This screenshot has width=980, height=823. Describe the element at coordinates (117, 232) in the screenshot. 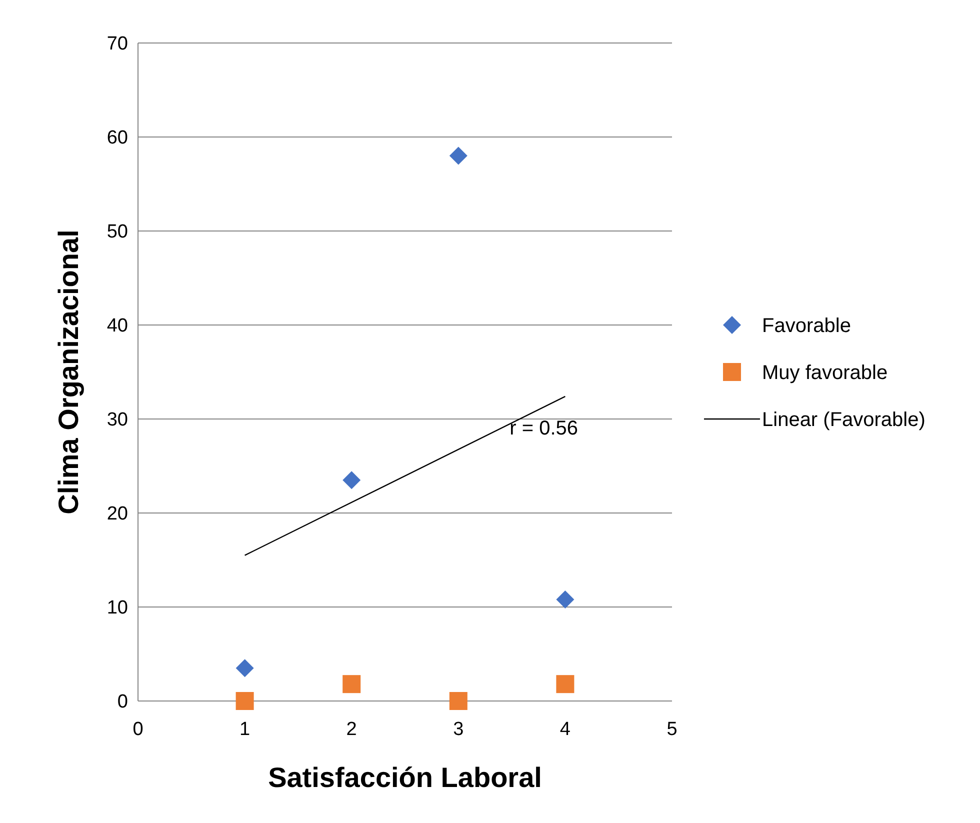

I see `y-tick-label: 50` at that location.